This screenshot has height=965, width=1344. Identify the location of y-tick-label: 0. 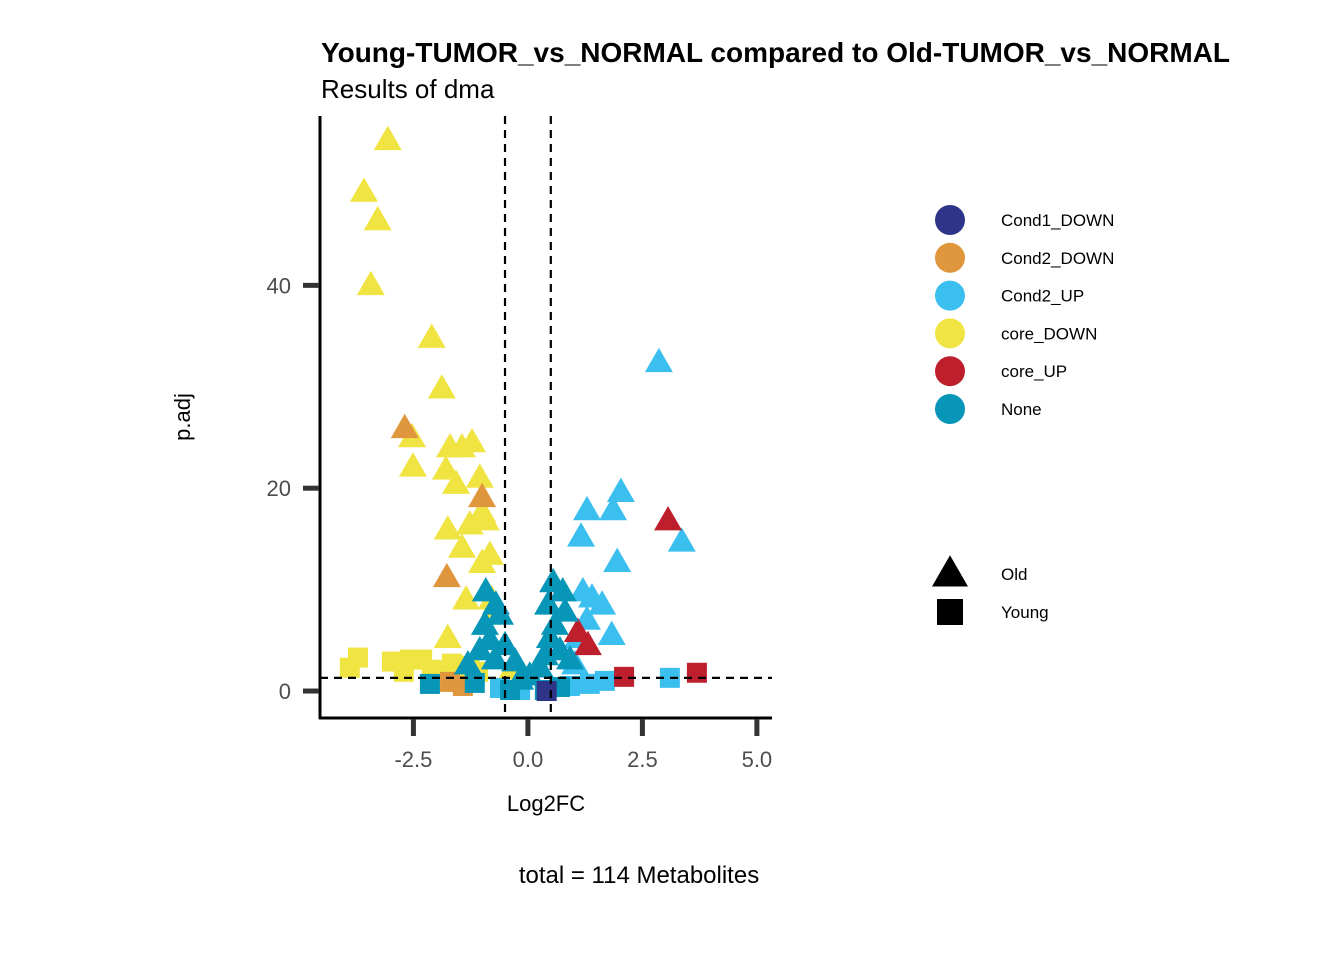
(285, 691).